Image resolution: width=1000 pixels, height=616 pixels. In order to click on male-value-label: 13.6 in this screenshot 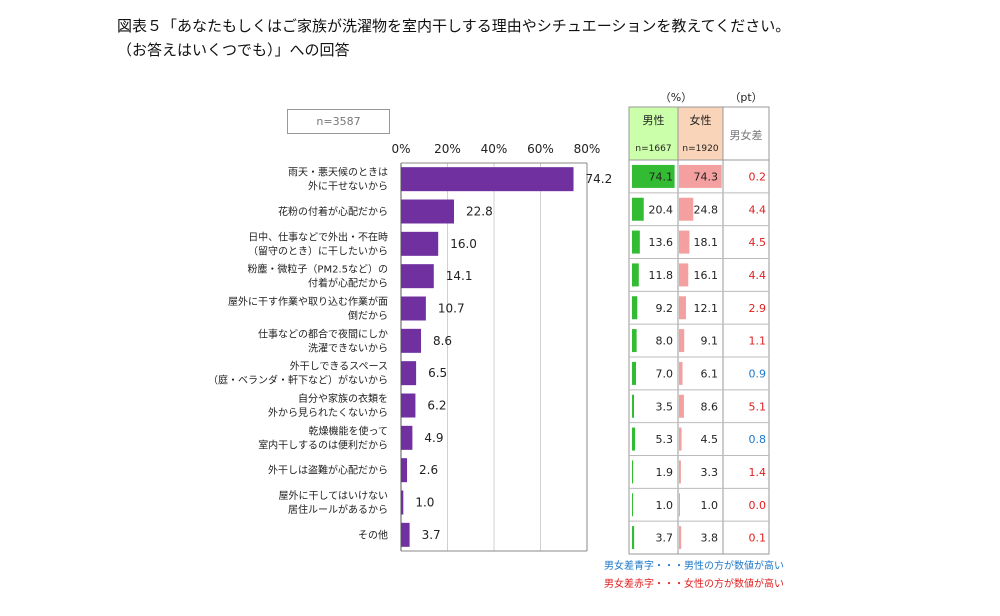, I will do `click(661, 242)`.